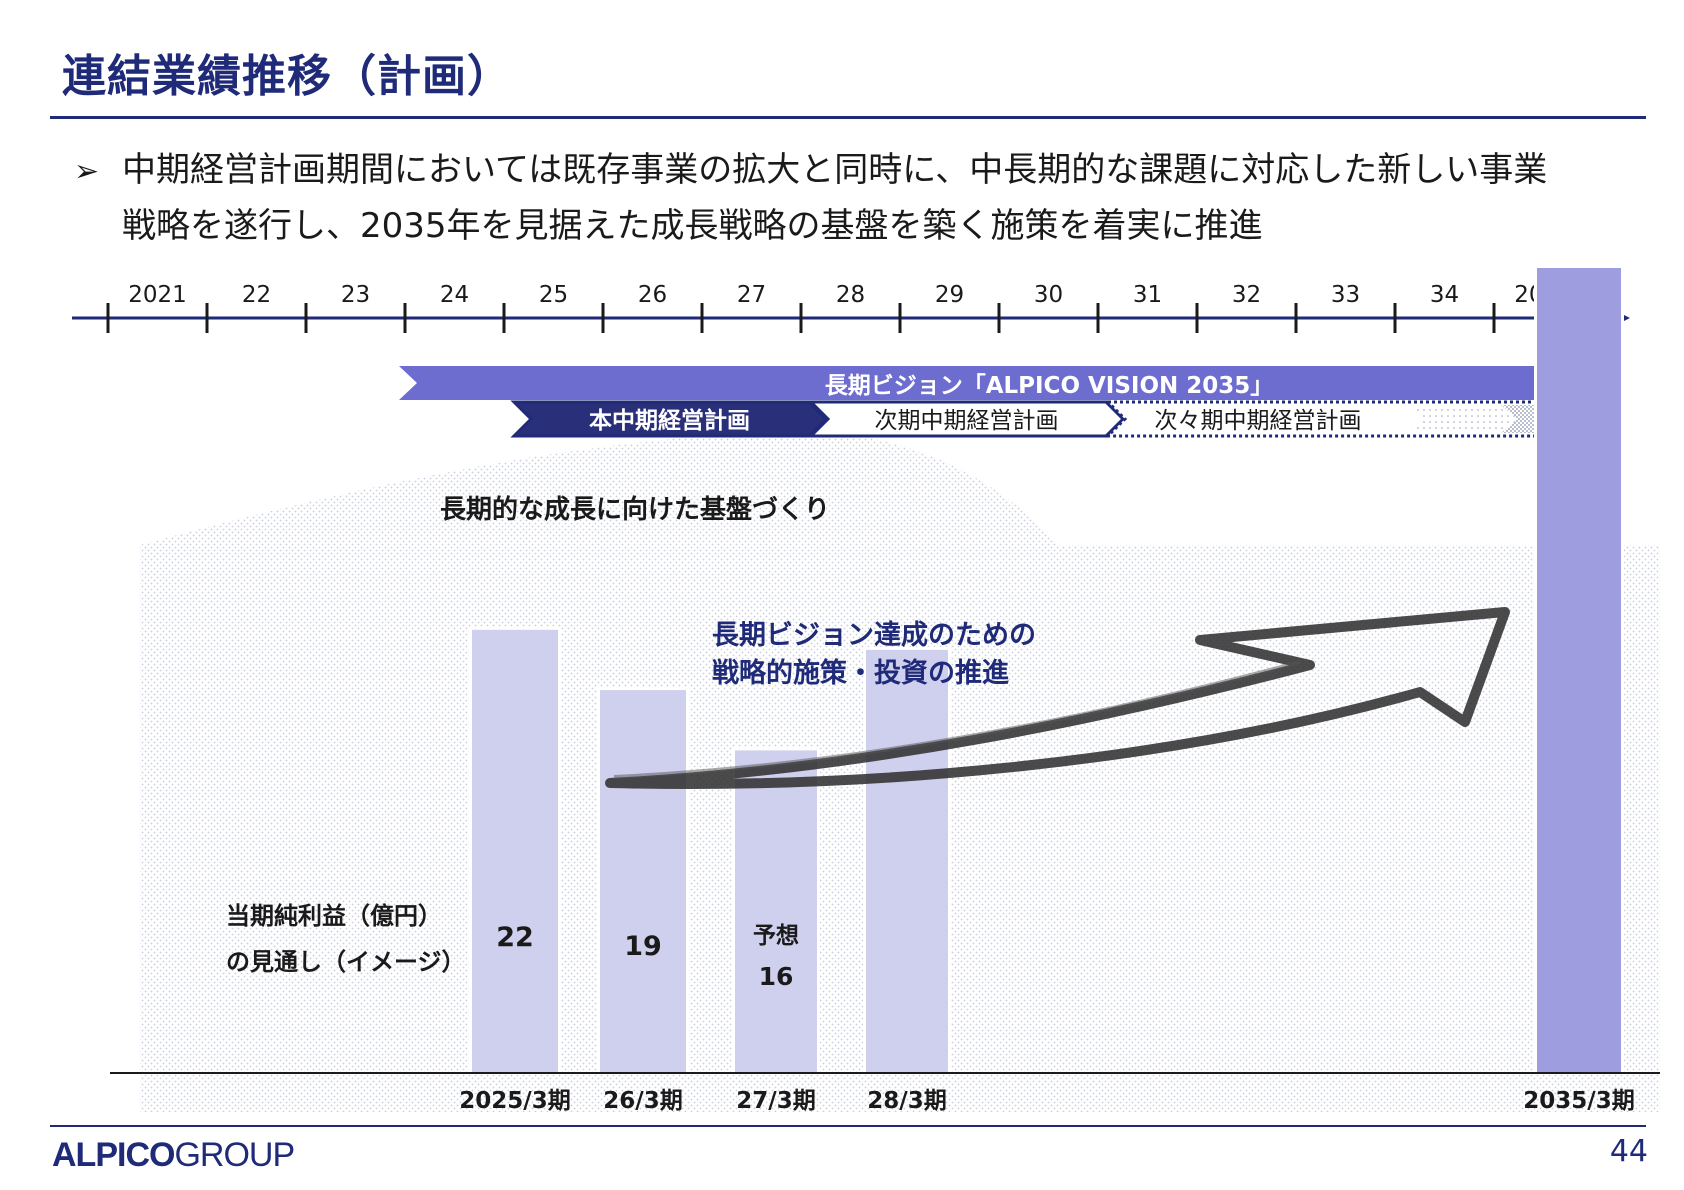 This screenshot has height=1190, width=1684. I want to click on growth-arrow-icon, so click(1057, 698).